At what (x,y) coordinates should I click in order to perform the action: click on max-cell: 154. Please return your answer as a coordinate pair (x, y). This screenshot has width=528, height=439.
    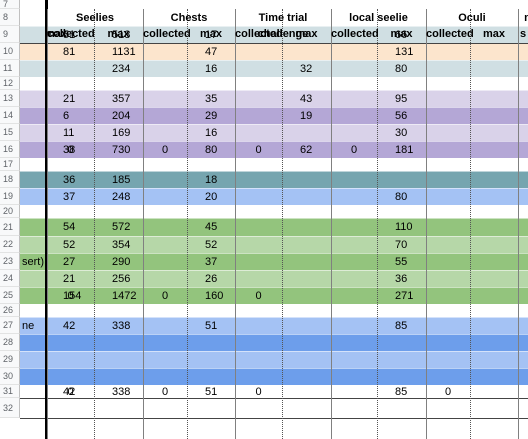
    Looking at the image, I should click on (72, 295).